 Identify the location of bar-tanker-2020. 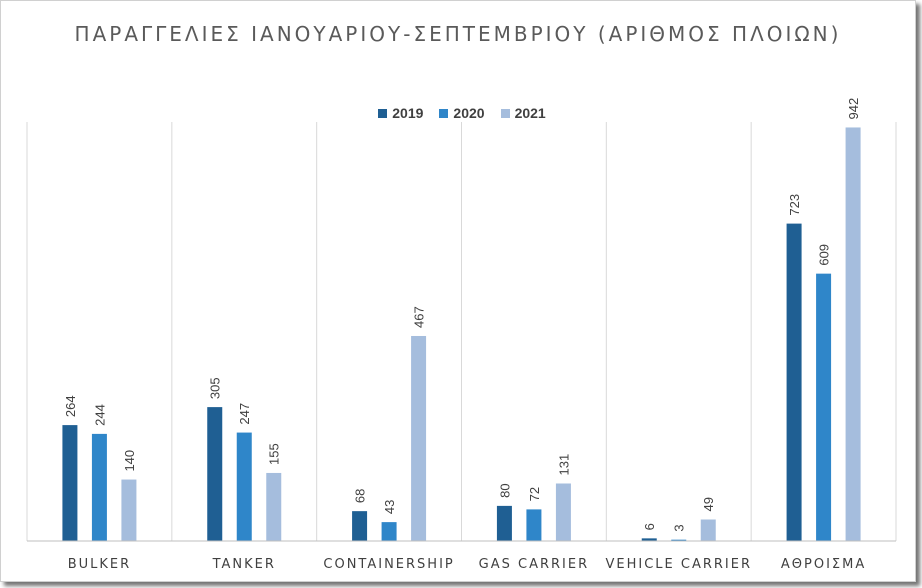
(244, 486).